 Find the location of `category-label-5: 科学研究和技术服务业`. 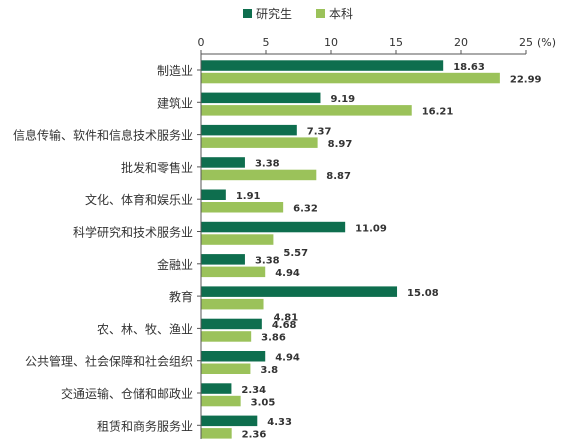

category-label-5: 科学研究和技术服务业 is located at coordinates (133, 232).